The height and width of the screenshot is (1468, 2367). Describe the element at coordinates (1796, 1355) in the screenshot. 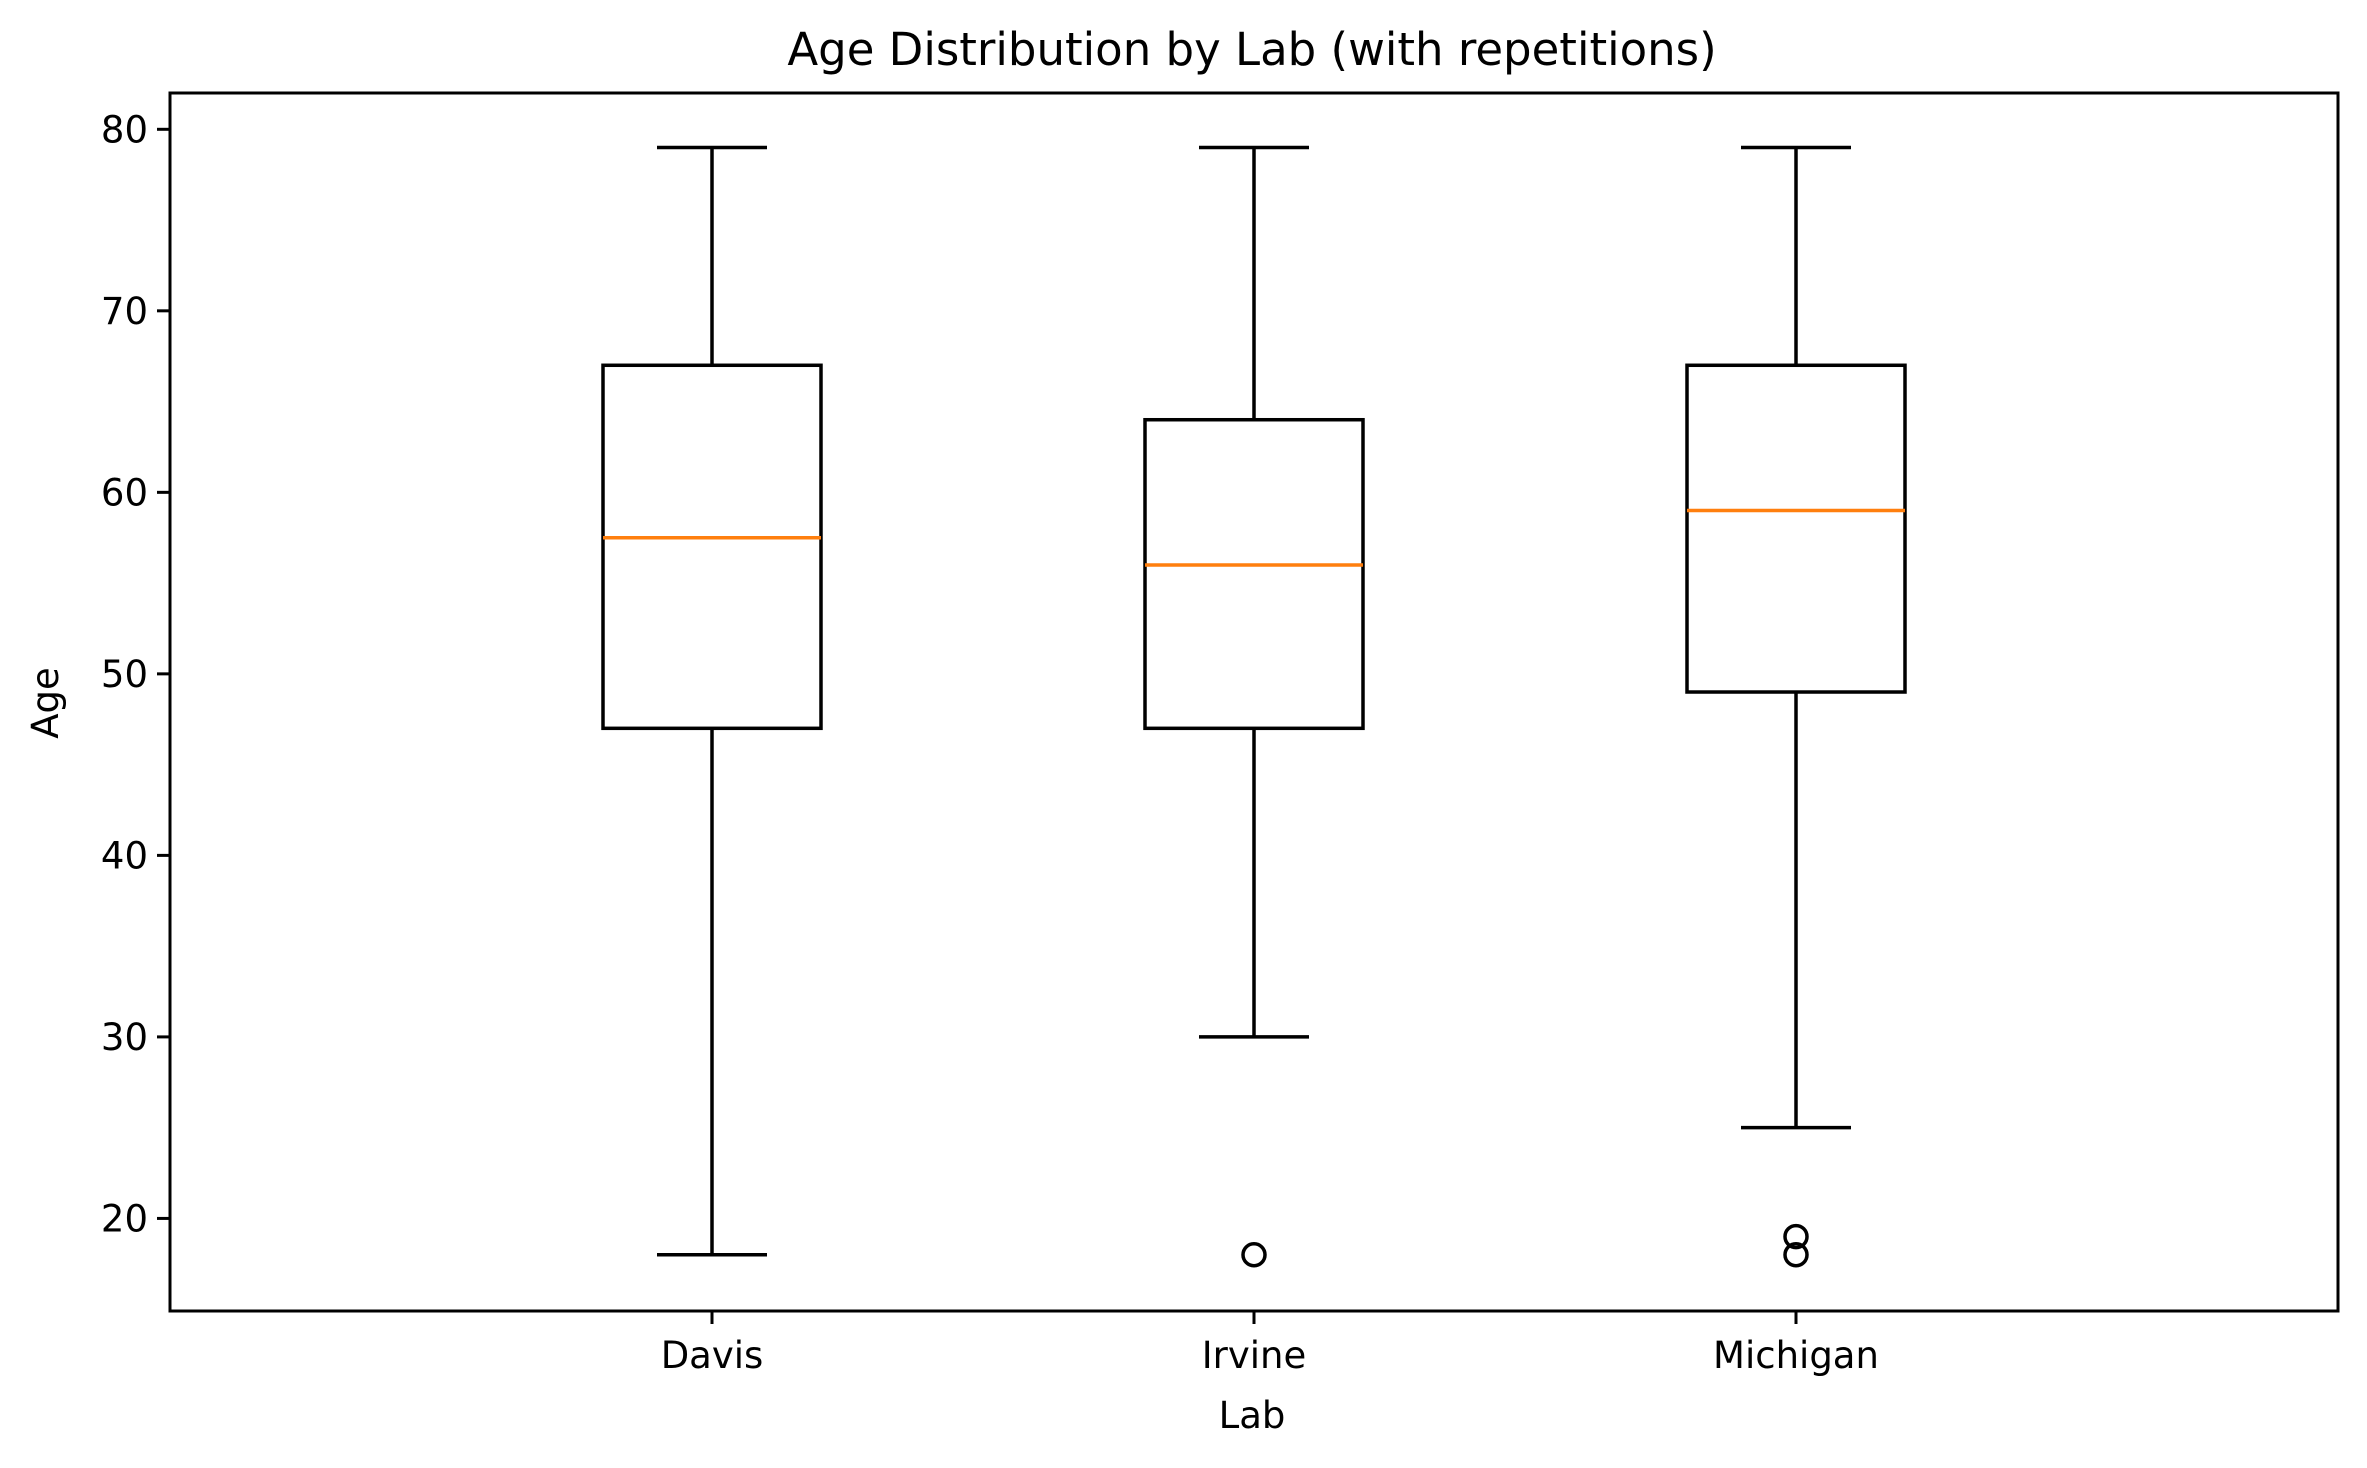

I see `x-tick-label-michigan: Michigan` at that location.